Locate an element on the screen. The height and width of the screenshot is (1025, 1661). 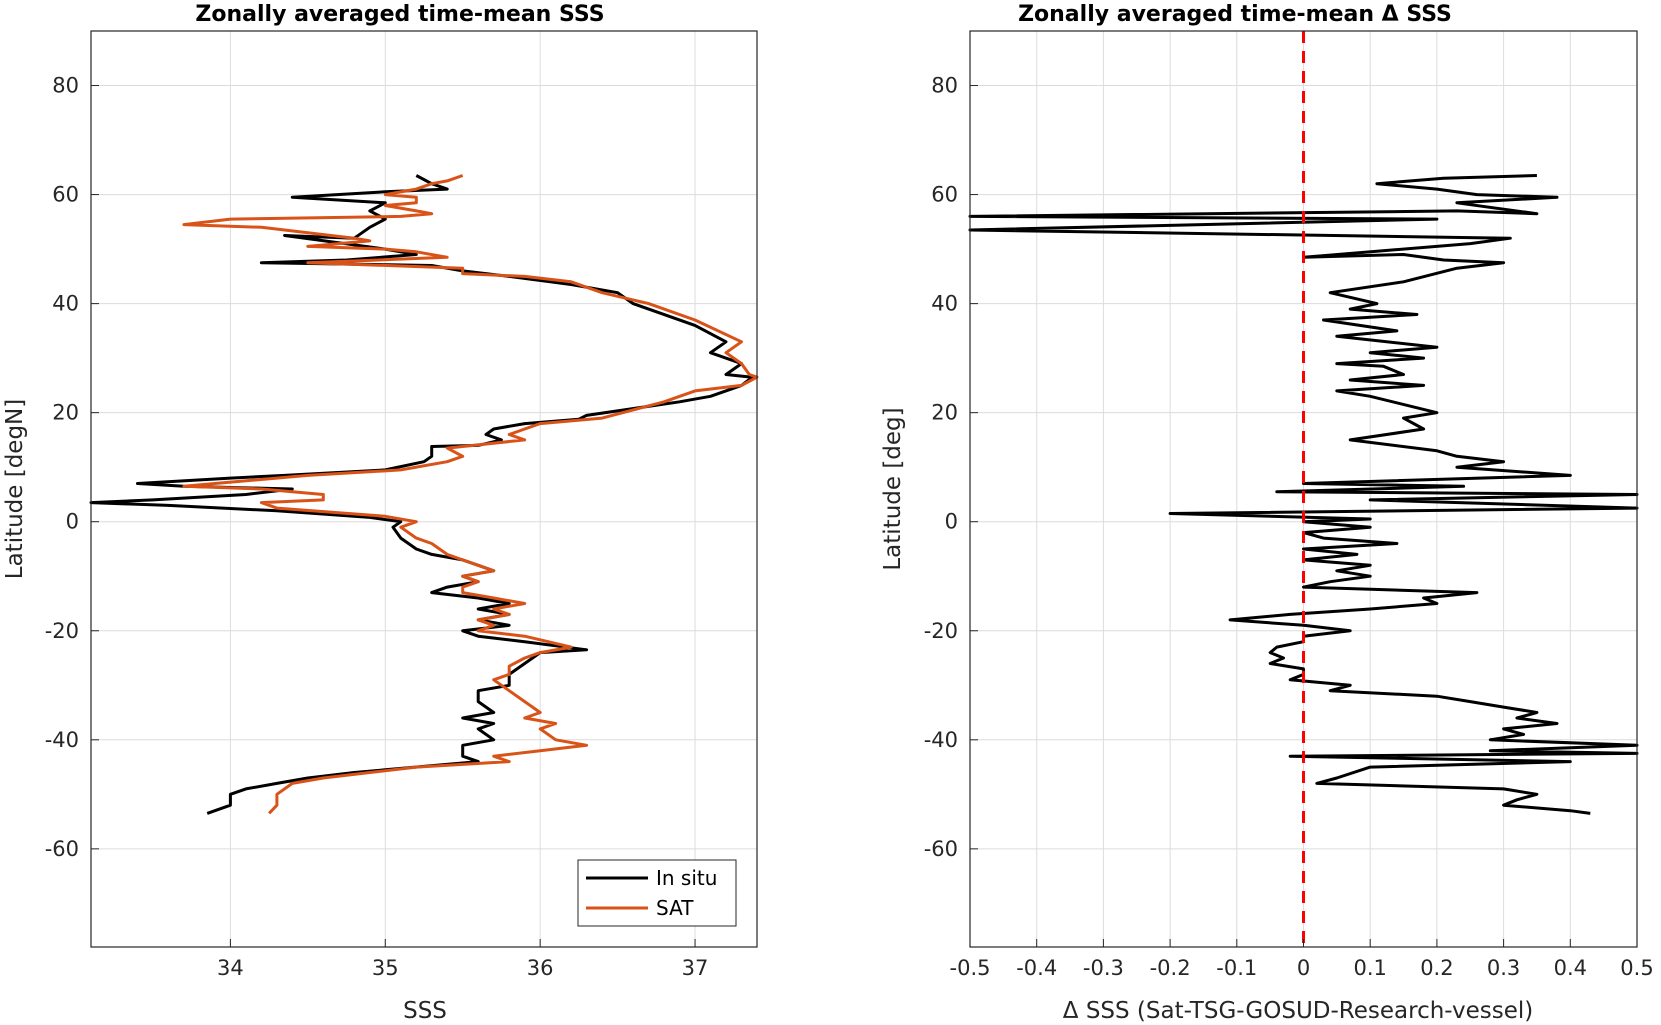
x-tick-label: 36 is located at coordinates (540, 968).